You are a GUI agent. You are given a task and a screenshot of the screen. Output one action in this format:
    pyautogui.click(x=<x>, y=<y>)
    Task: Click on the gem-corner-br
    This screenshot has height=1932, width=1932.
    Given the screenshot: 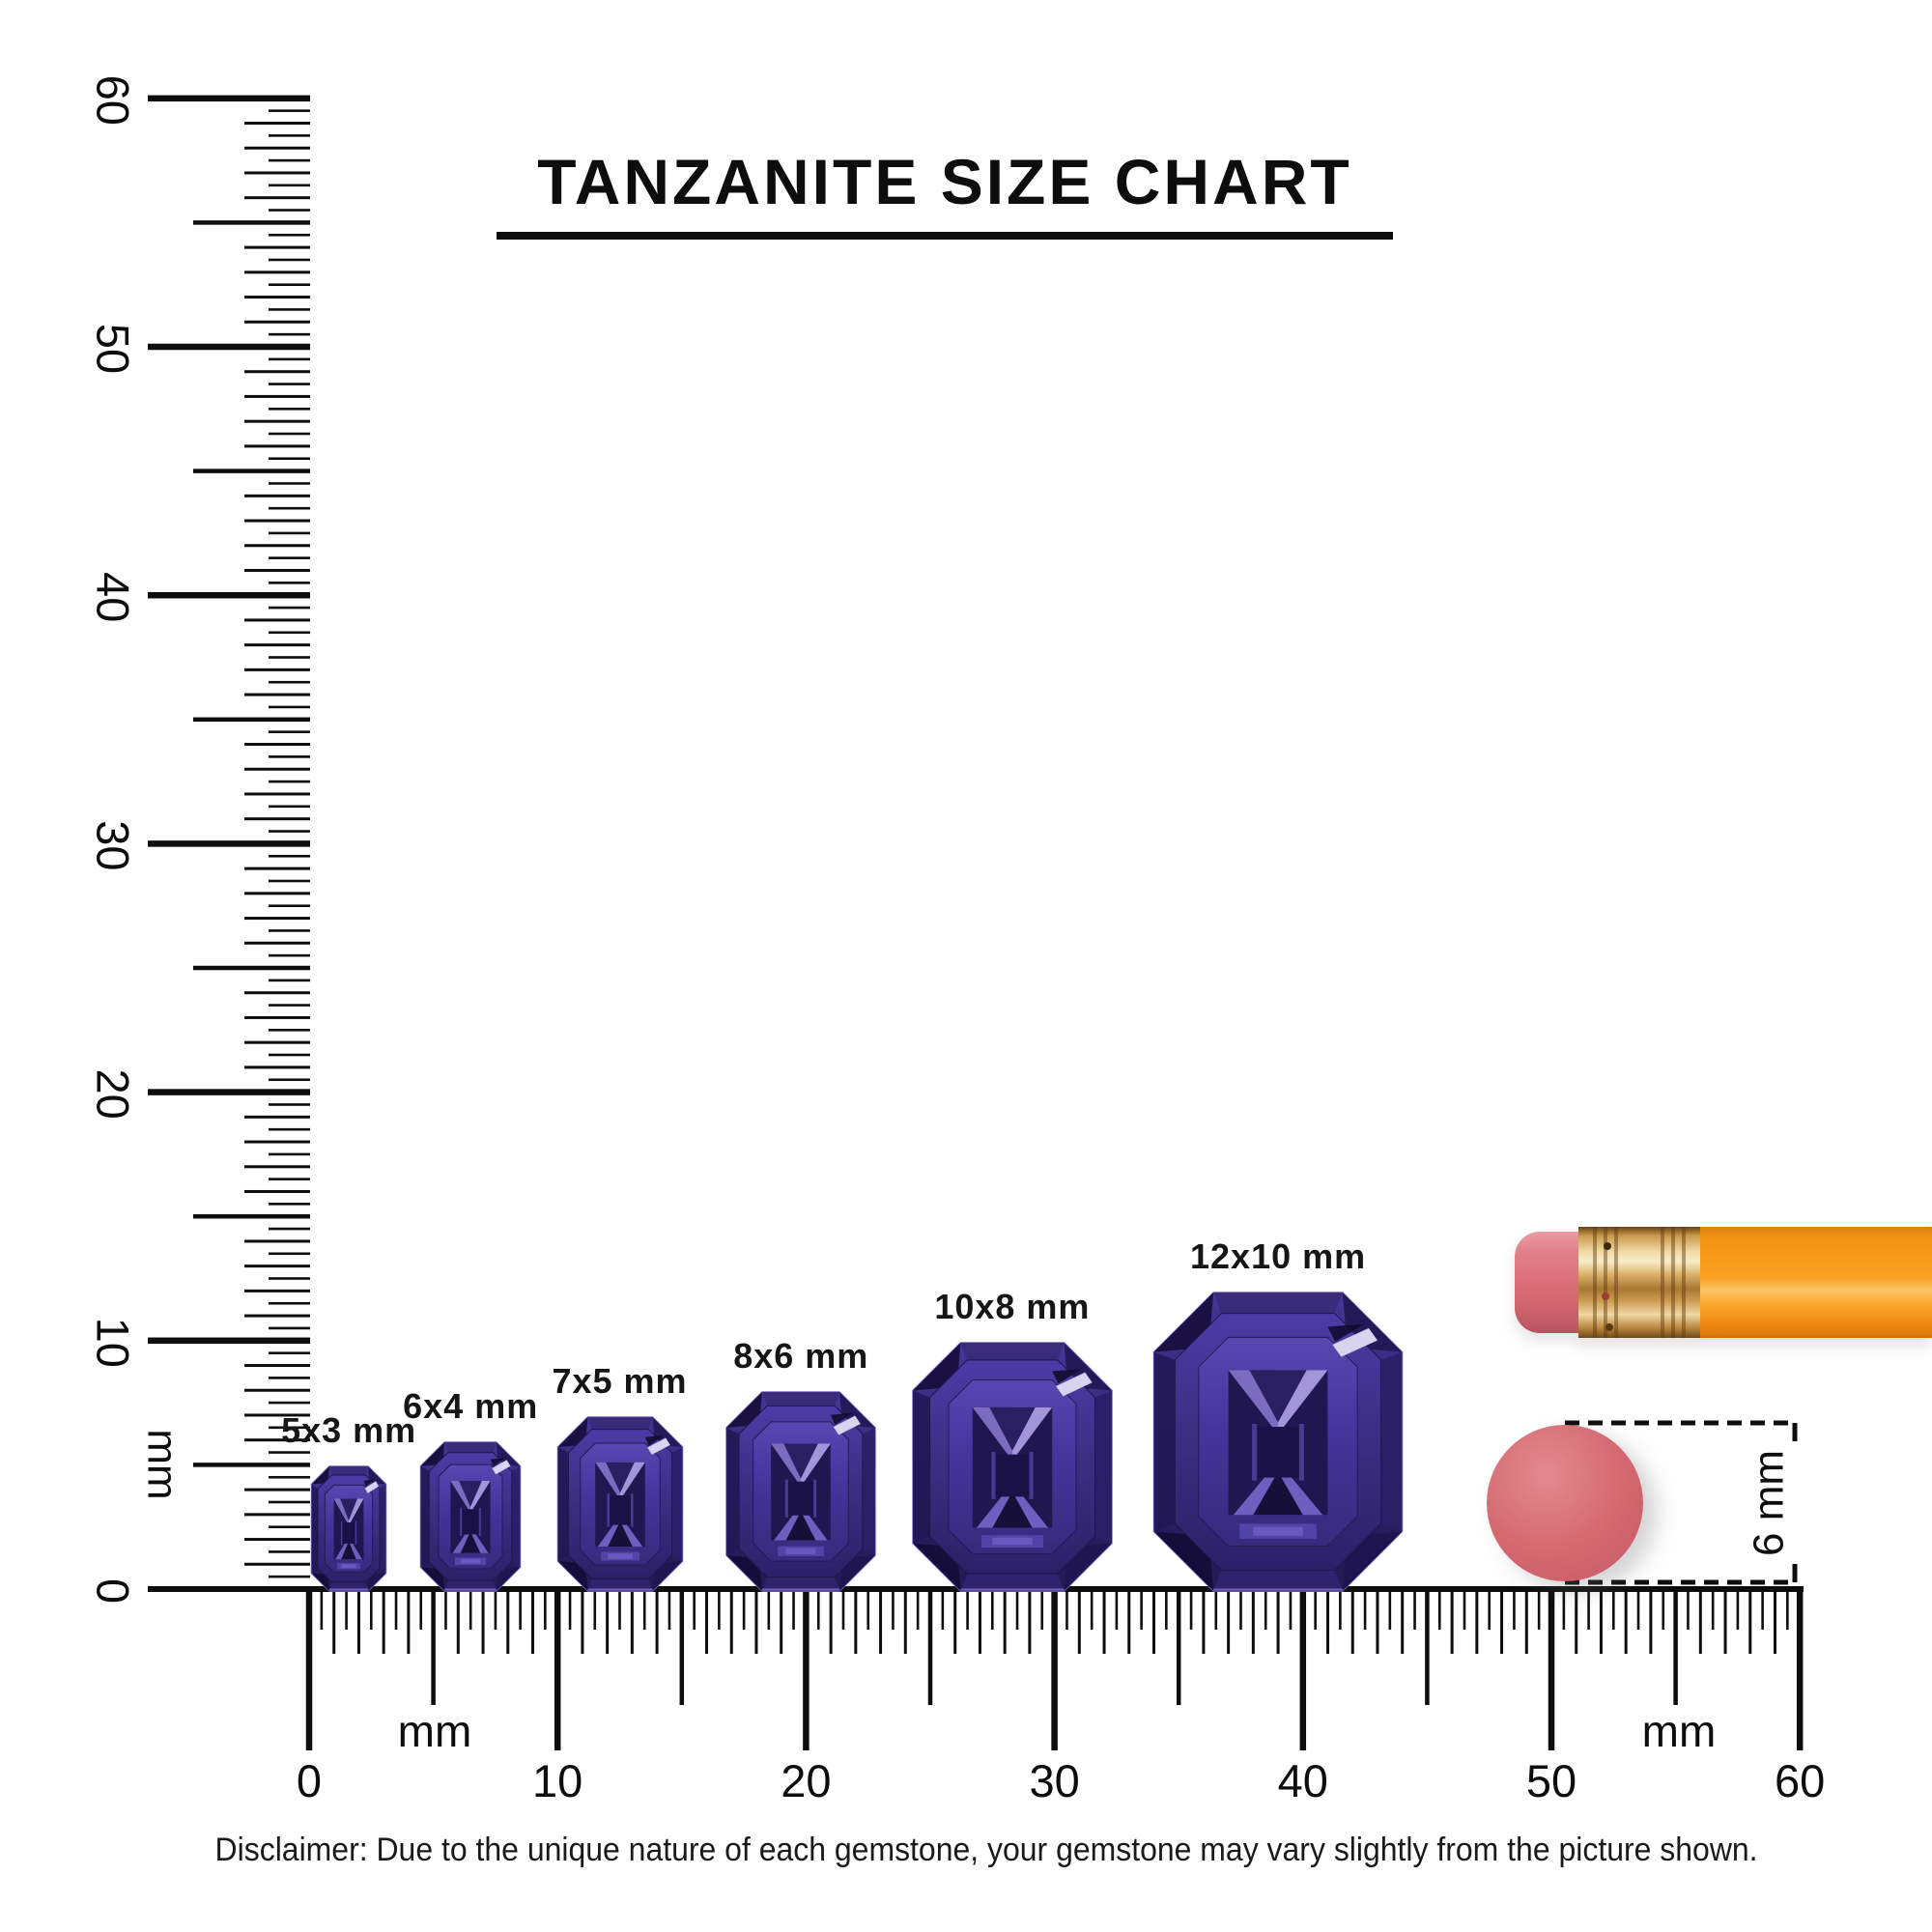 What is the action you would take?
    pyautogui.click(x=377, y=1582)
    